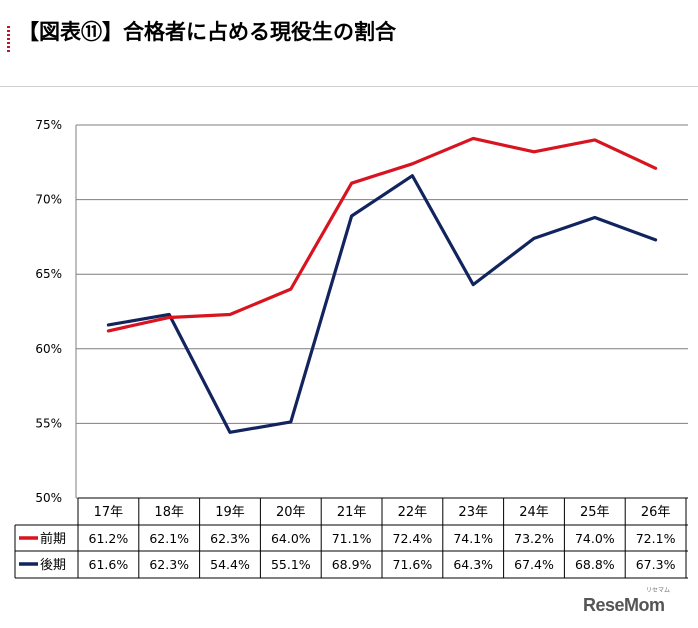 This screenshot has height=628, width=698. I want to click on data-table-value: 68.9%, so click(352, 564).